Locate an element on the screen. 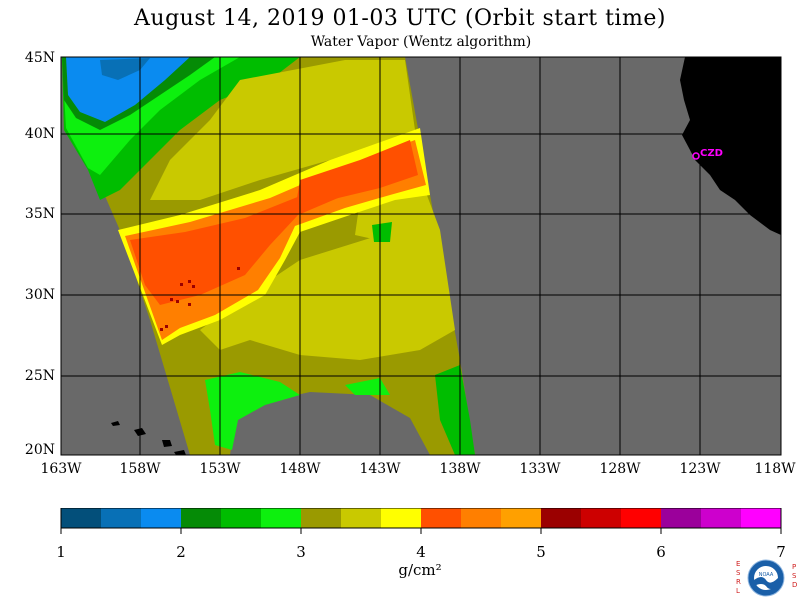  colorbar is located at coordinates (421, 521).